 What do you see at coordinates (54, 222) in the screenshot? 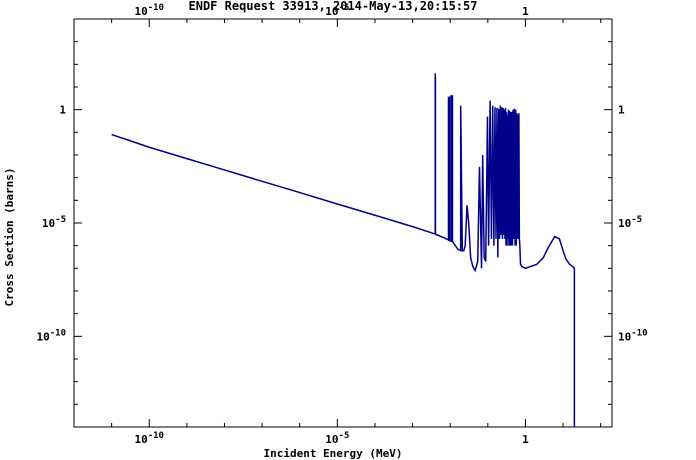
I see `y-tick-label-left: 10-5` at bounding box center [54, 222].